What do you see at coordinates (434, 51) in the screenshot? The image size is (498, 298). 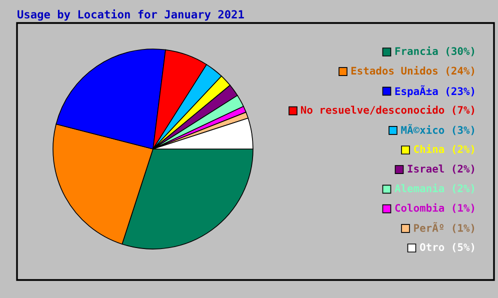 I see `legend-label: Francia (30%)` at bounding box center [434, 51].